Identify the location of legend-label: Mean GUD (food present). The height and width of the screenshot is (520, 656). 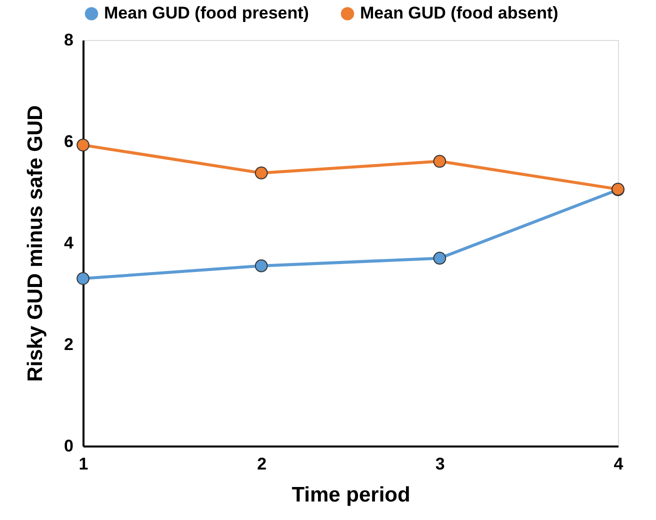
(206, 13).